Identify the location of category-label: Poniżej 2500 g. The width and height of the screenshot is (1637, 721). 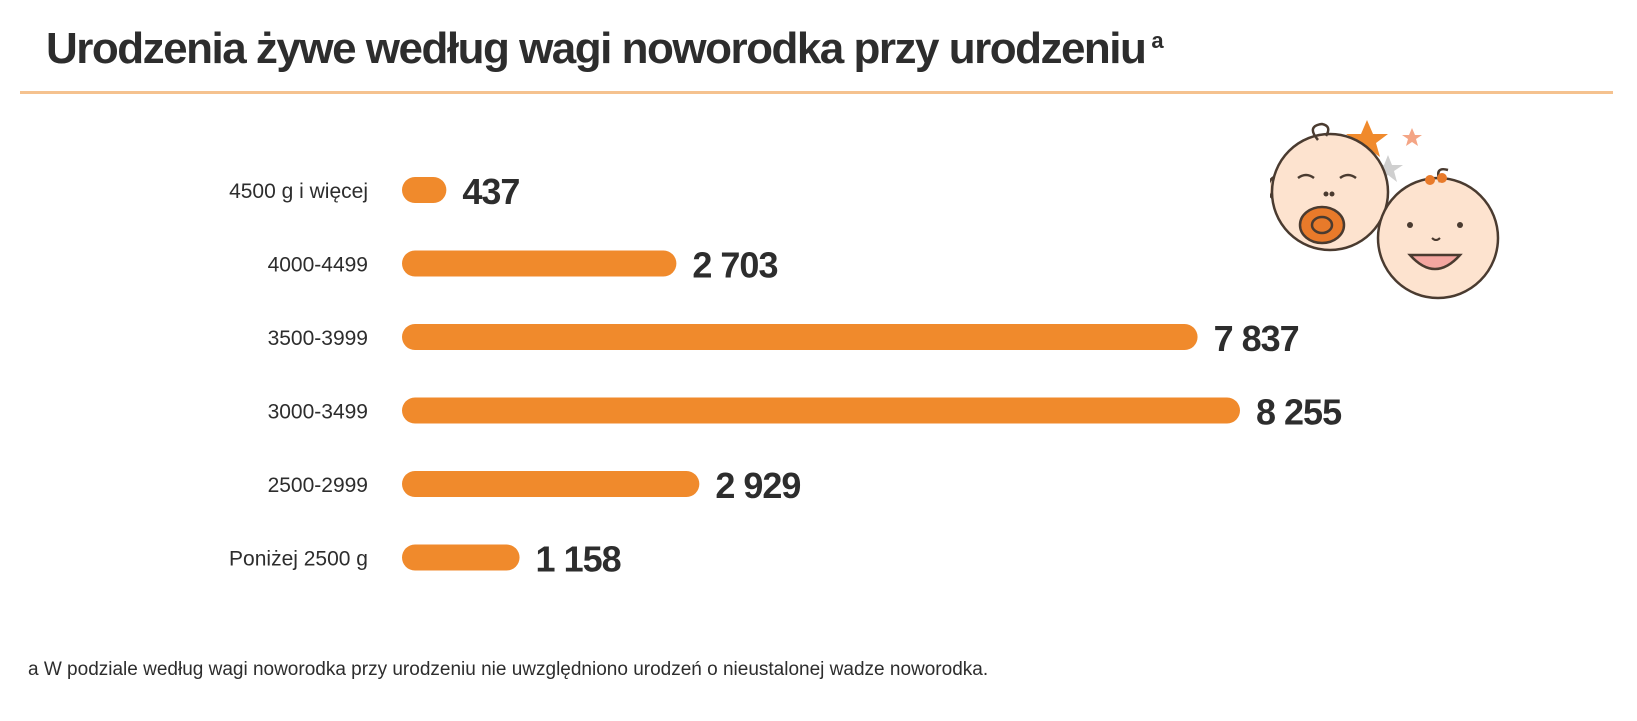
(298, 559).